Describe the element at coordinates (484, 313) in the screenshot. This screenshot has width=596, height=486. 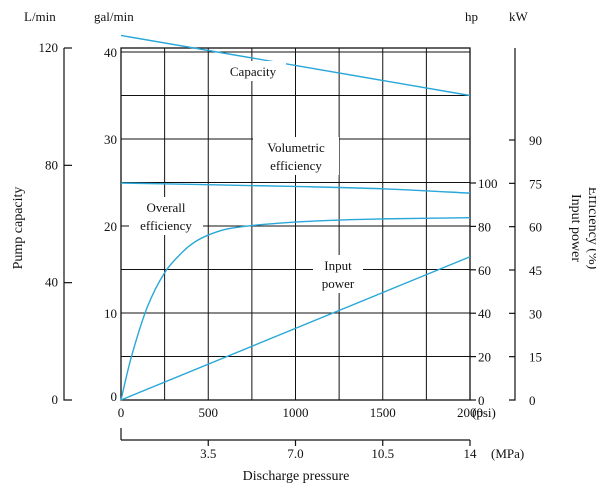
I see `tick-label-hp: 40` at that location.